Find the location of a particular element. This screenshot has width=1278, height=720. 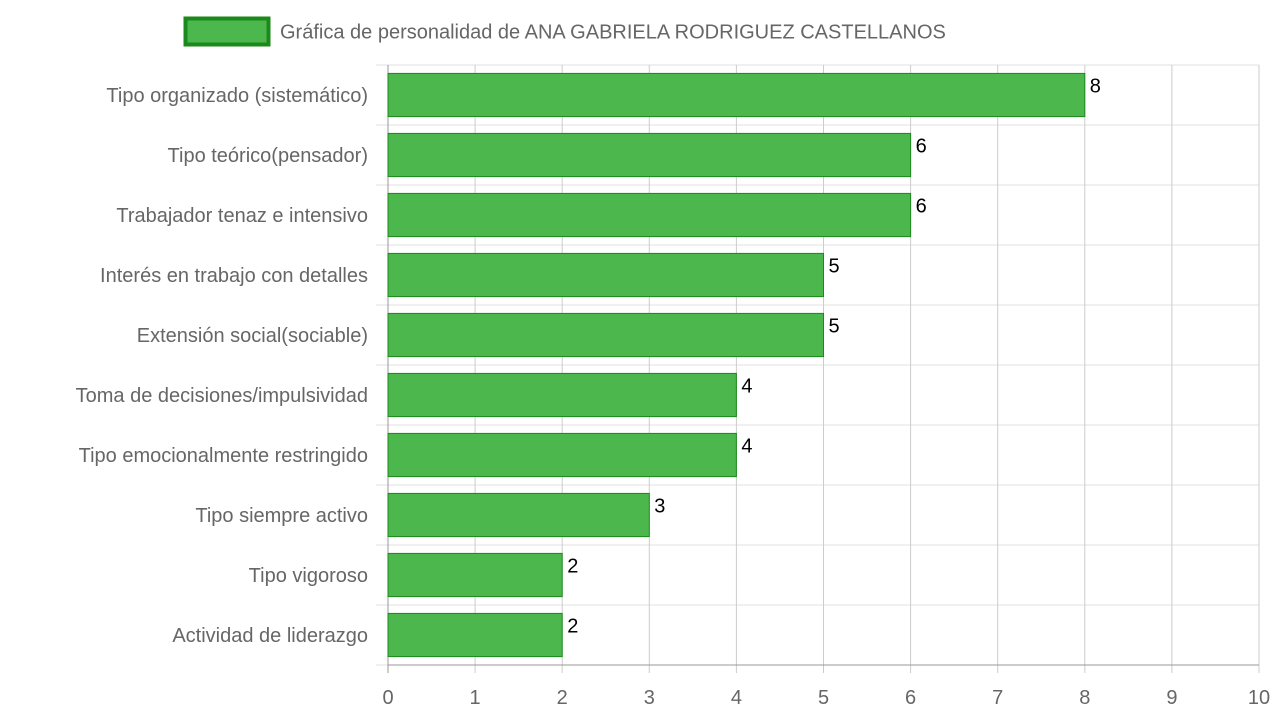

y-category-label: Tipo emocionalmente restringido is located at coordinates (223, 456).